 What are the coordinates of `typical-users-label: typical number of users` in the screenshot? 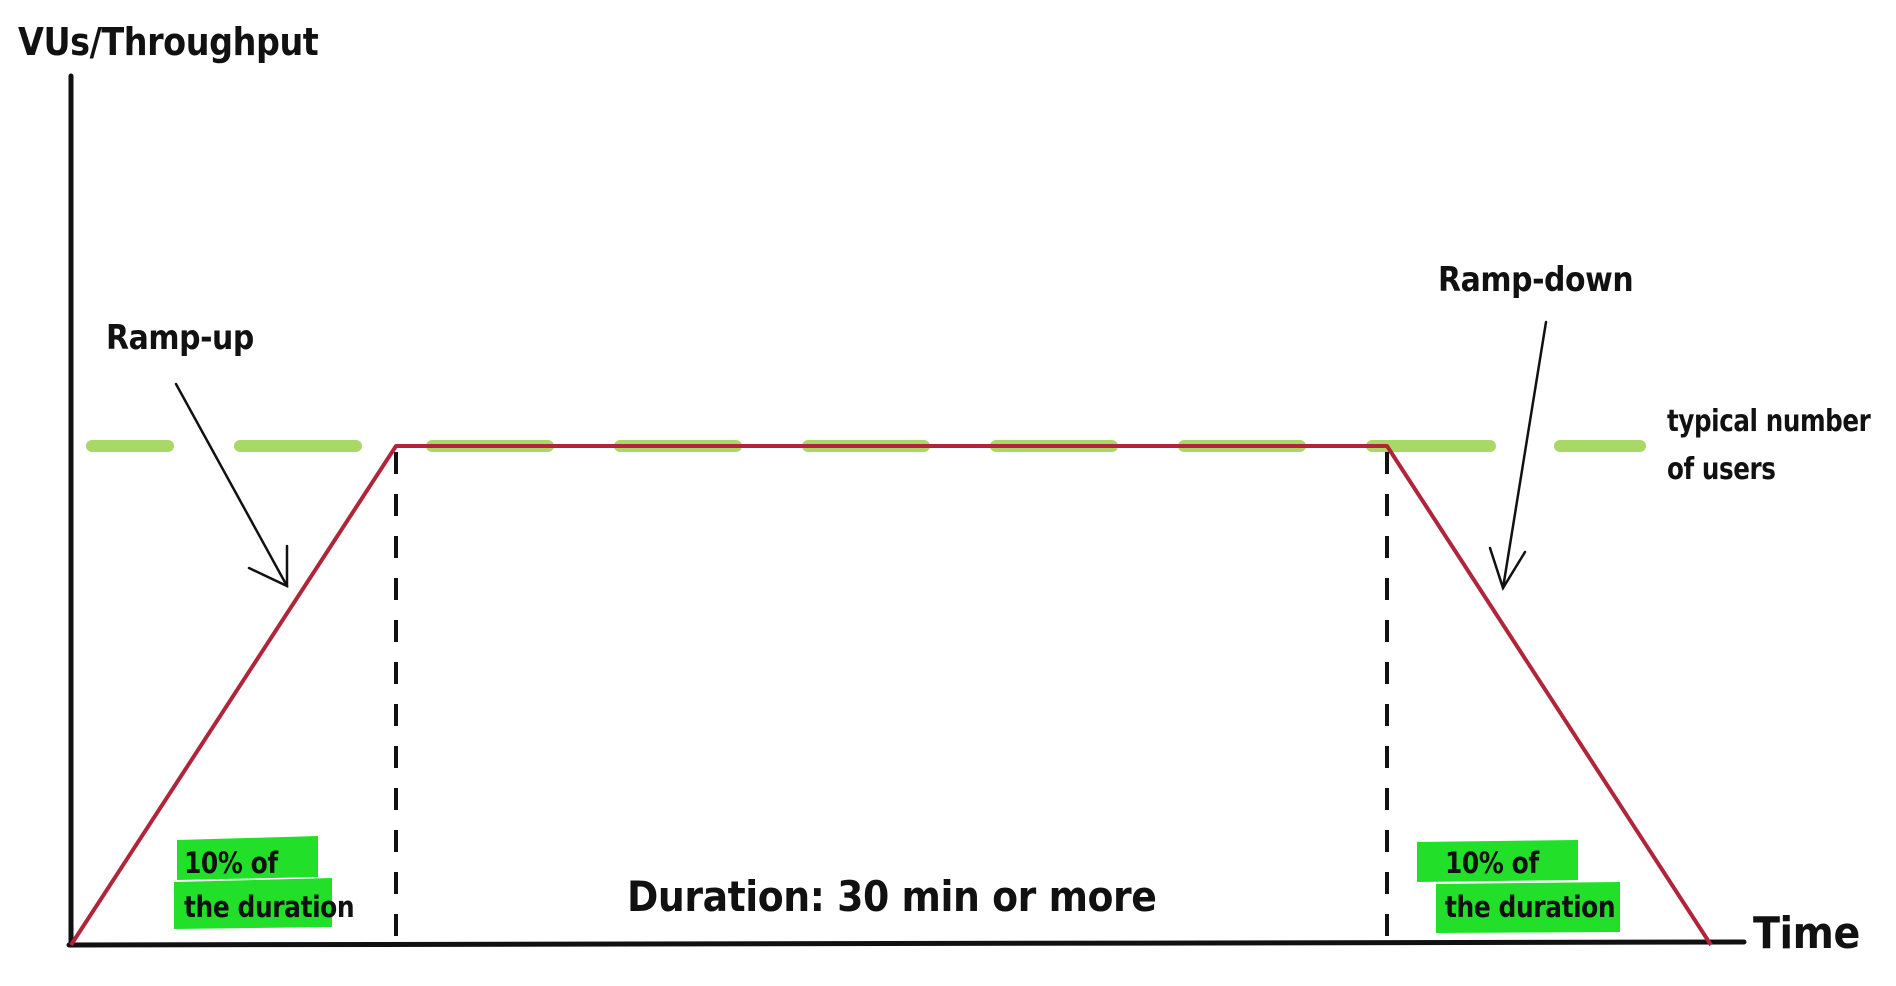 It's located at (1769, 446).